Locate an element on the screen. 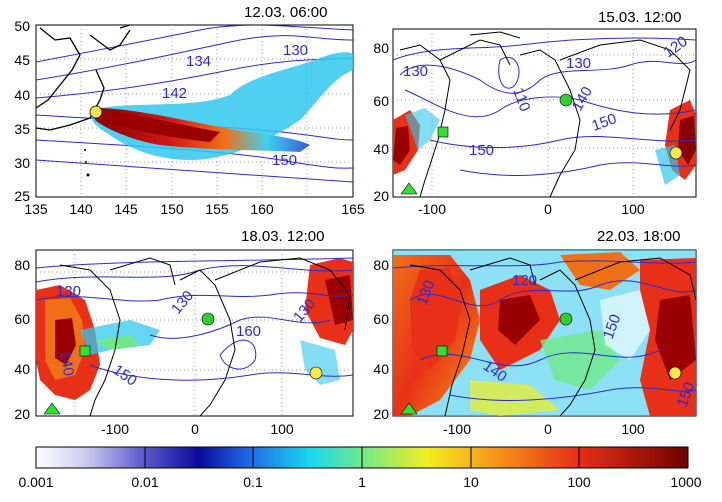 The image size is (722, 502). p1-contour-label: 134 is located at coordinates (198, 61).